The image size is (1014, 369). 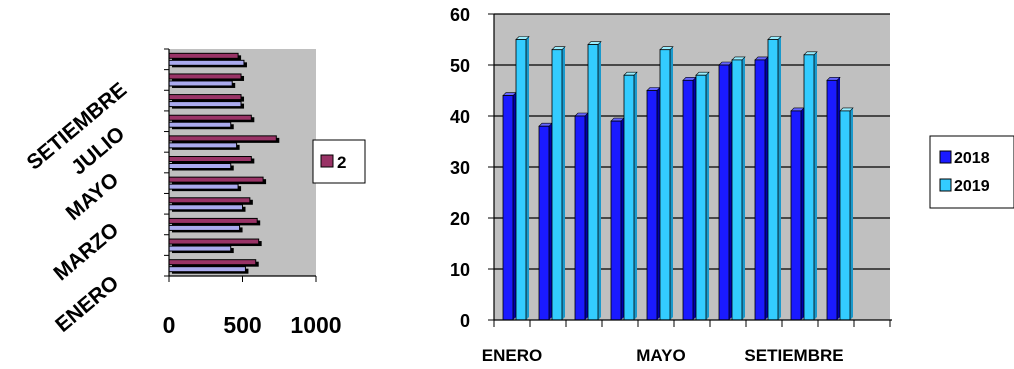 What do you see at coordinates (972, 158) in the screenshot?
I see `chart2-legend-label: 2018` at bounding box center [972, 158].